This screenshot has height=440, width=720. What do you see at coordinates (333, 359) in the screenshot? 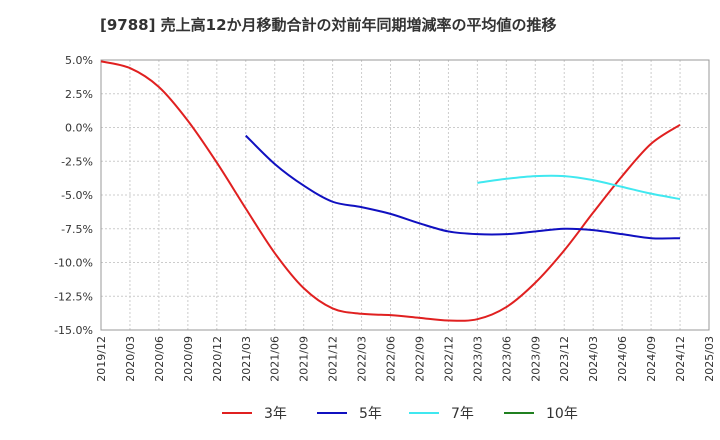
I see `x-tick-label: 2021/12` at bounding box center [333, 359].